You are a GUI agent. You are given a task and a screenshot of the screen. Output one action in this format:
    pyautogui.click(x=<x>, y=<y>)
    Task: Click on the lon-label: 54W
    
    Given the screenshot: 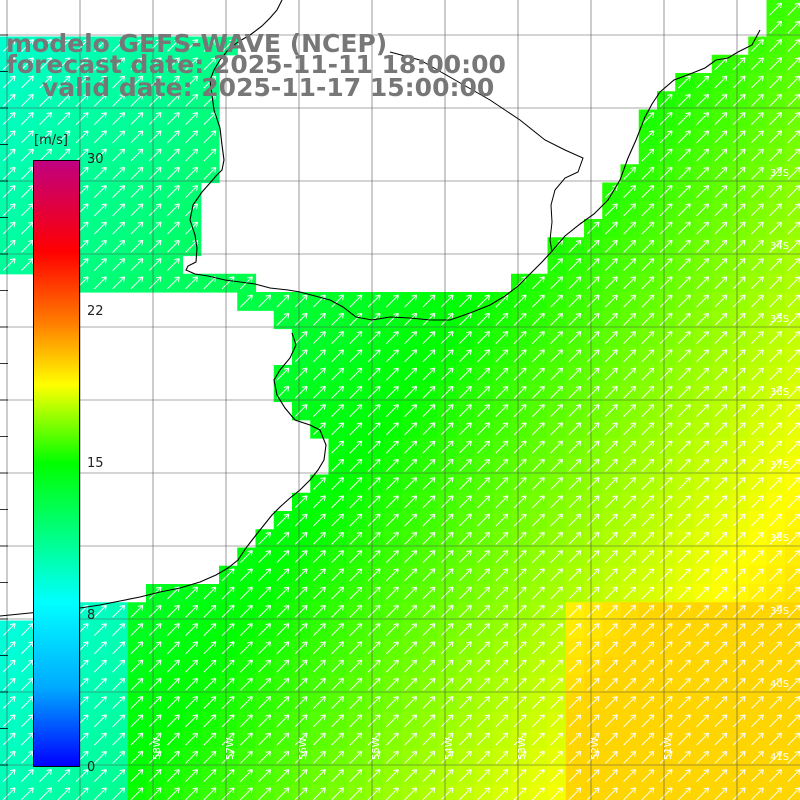 What is the action you would take?
    pyautogui.click(x=449, y=748)
    